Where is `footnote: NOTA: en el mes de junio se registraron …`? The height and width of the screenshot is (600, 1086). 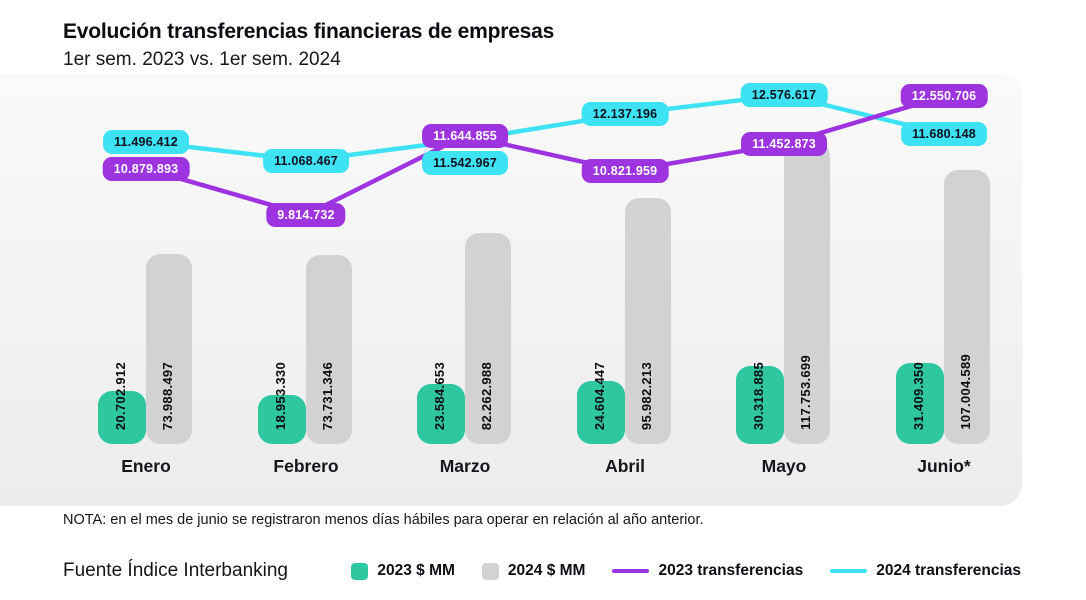 footnote: NOTA: en el mes de junio se registraron … is located at coordinates (383, 520).